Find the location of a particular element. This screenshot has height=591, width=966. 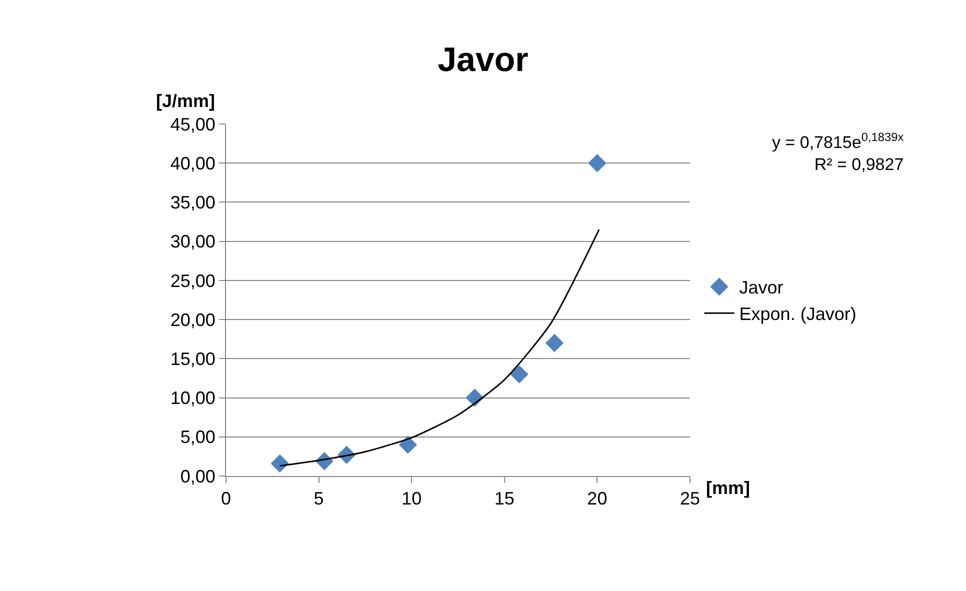

x-tick-label: 25 is located at coordinates (690, 498).